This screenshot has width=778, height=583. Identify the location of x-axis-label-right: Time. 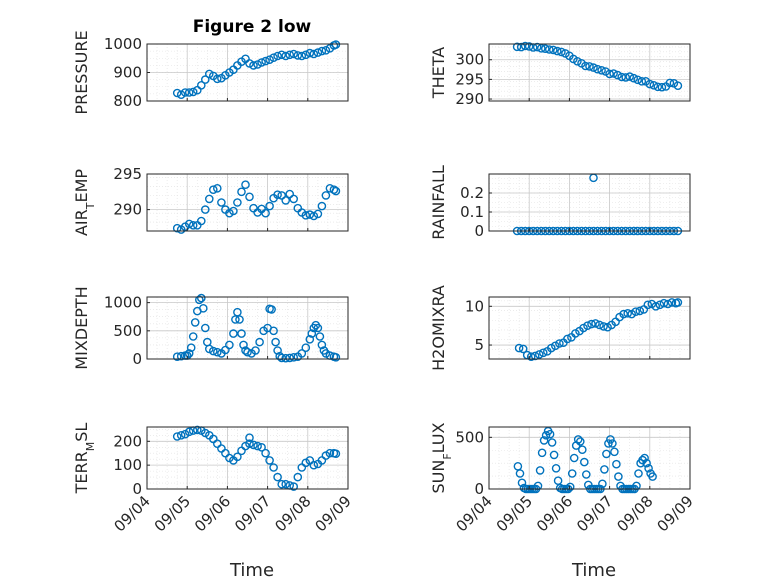
(593, 570).